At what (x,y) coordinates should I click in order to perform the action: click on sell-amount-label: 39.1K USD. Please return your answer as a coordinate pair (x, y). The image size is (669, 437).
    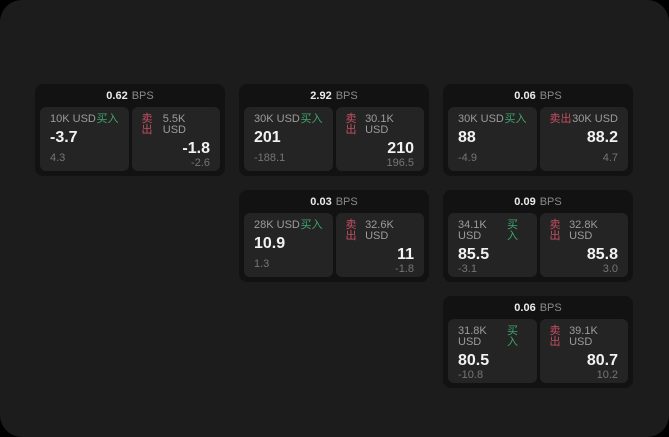
    Looking at the image, I should click on (583, 336).